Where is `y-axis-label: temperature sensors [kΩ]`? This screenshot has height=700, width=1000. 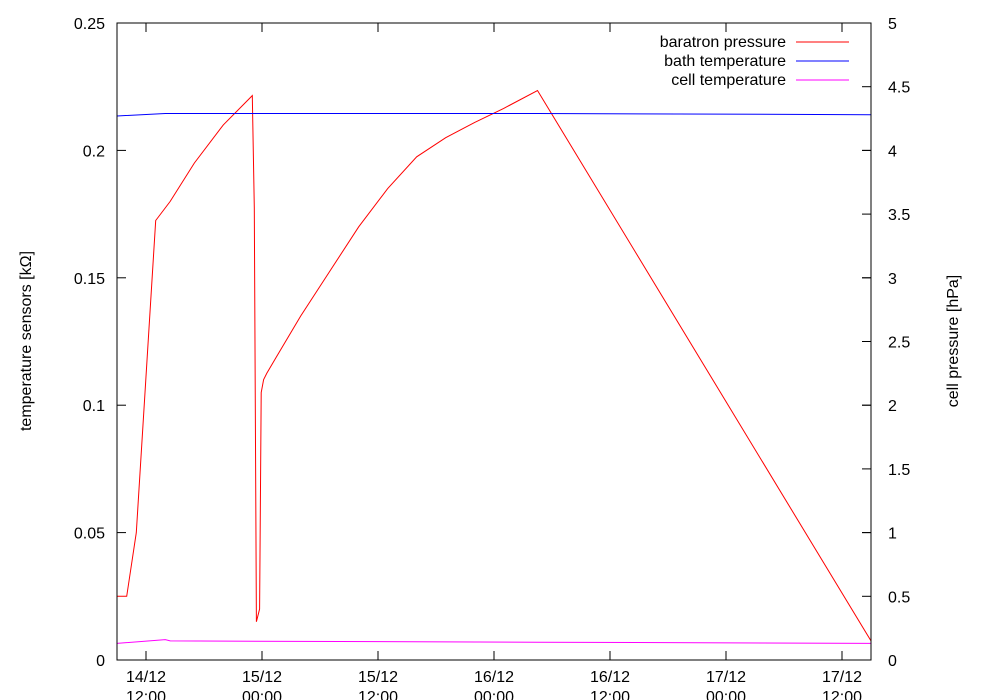 y-axis-label: temperature sensors [kΩ] is located at coordinates (26, 341).